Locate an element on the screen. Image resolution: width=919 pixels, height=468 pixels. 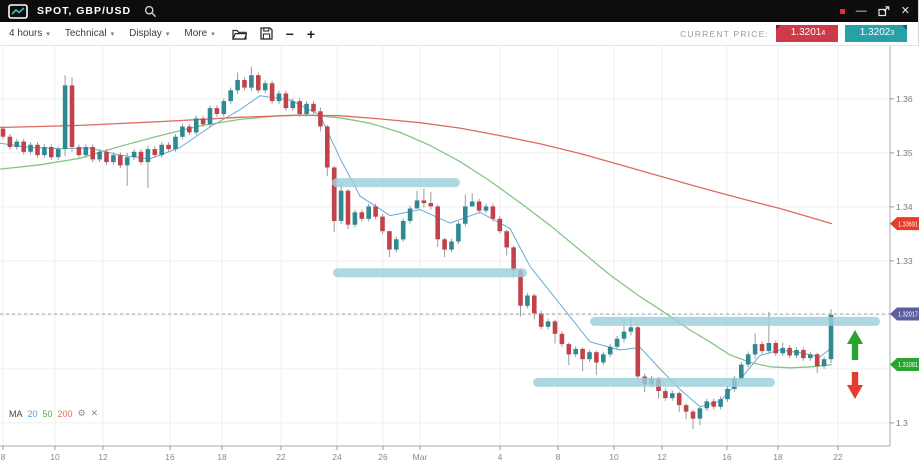
more-dropdown: More ▾ is located at coordinates (199, 33).